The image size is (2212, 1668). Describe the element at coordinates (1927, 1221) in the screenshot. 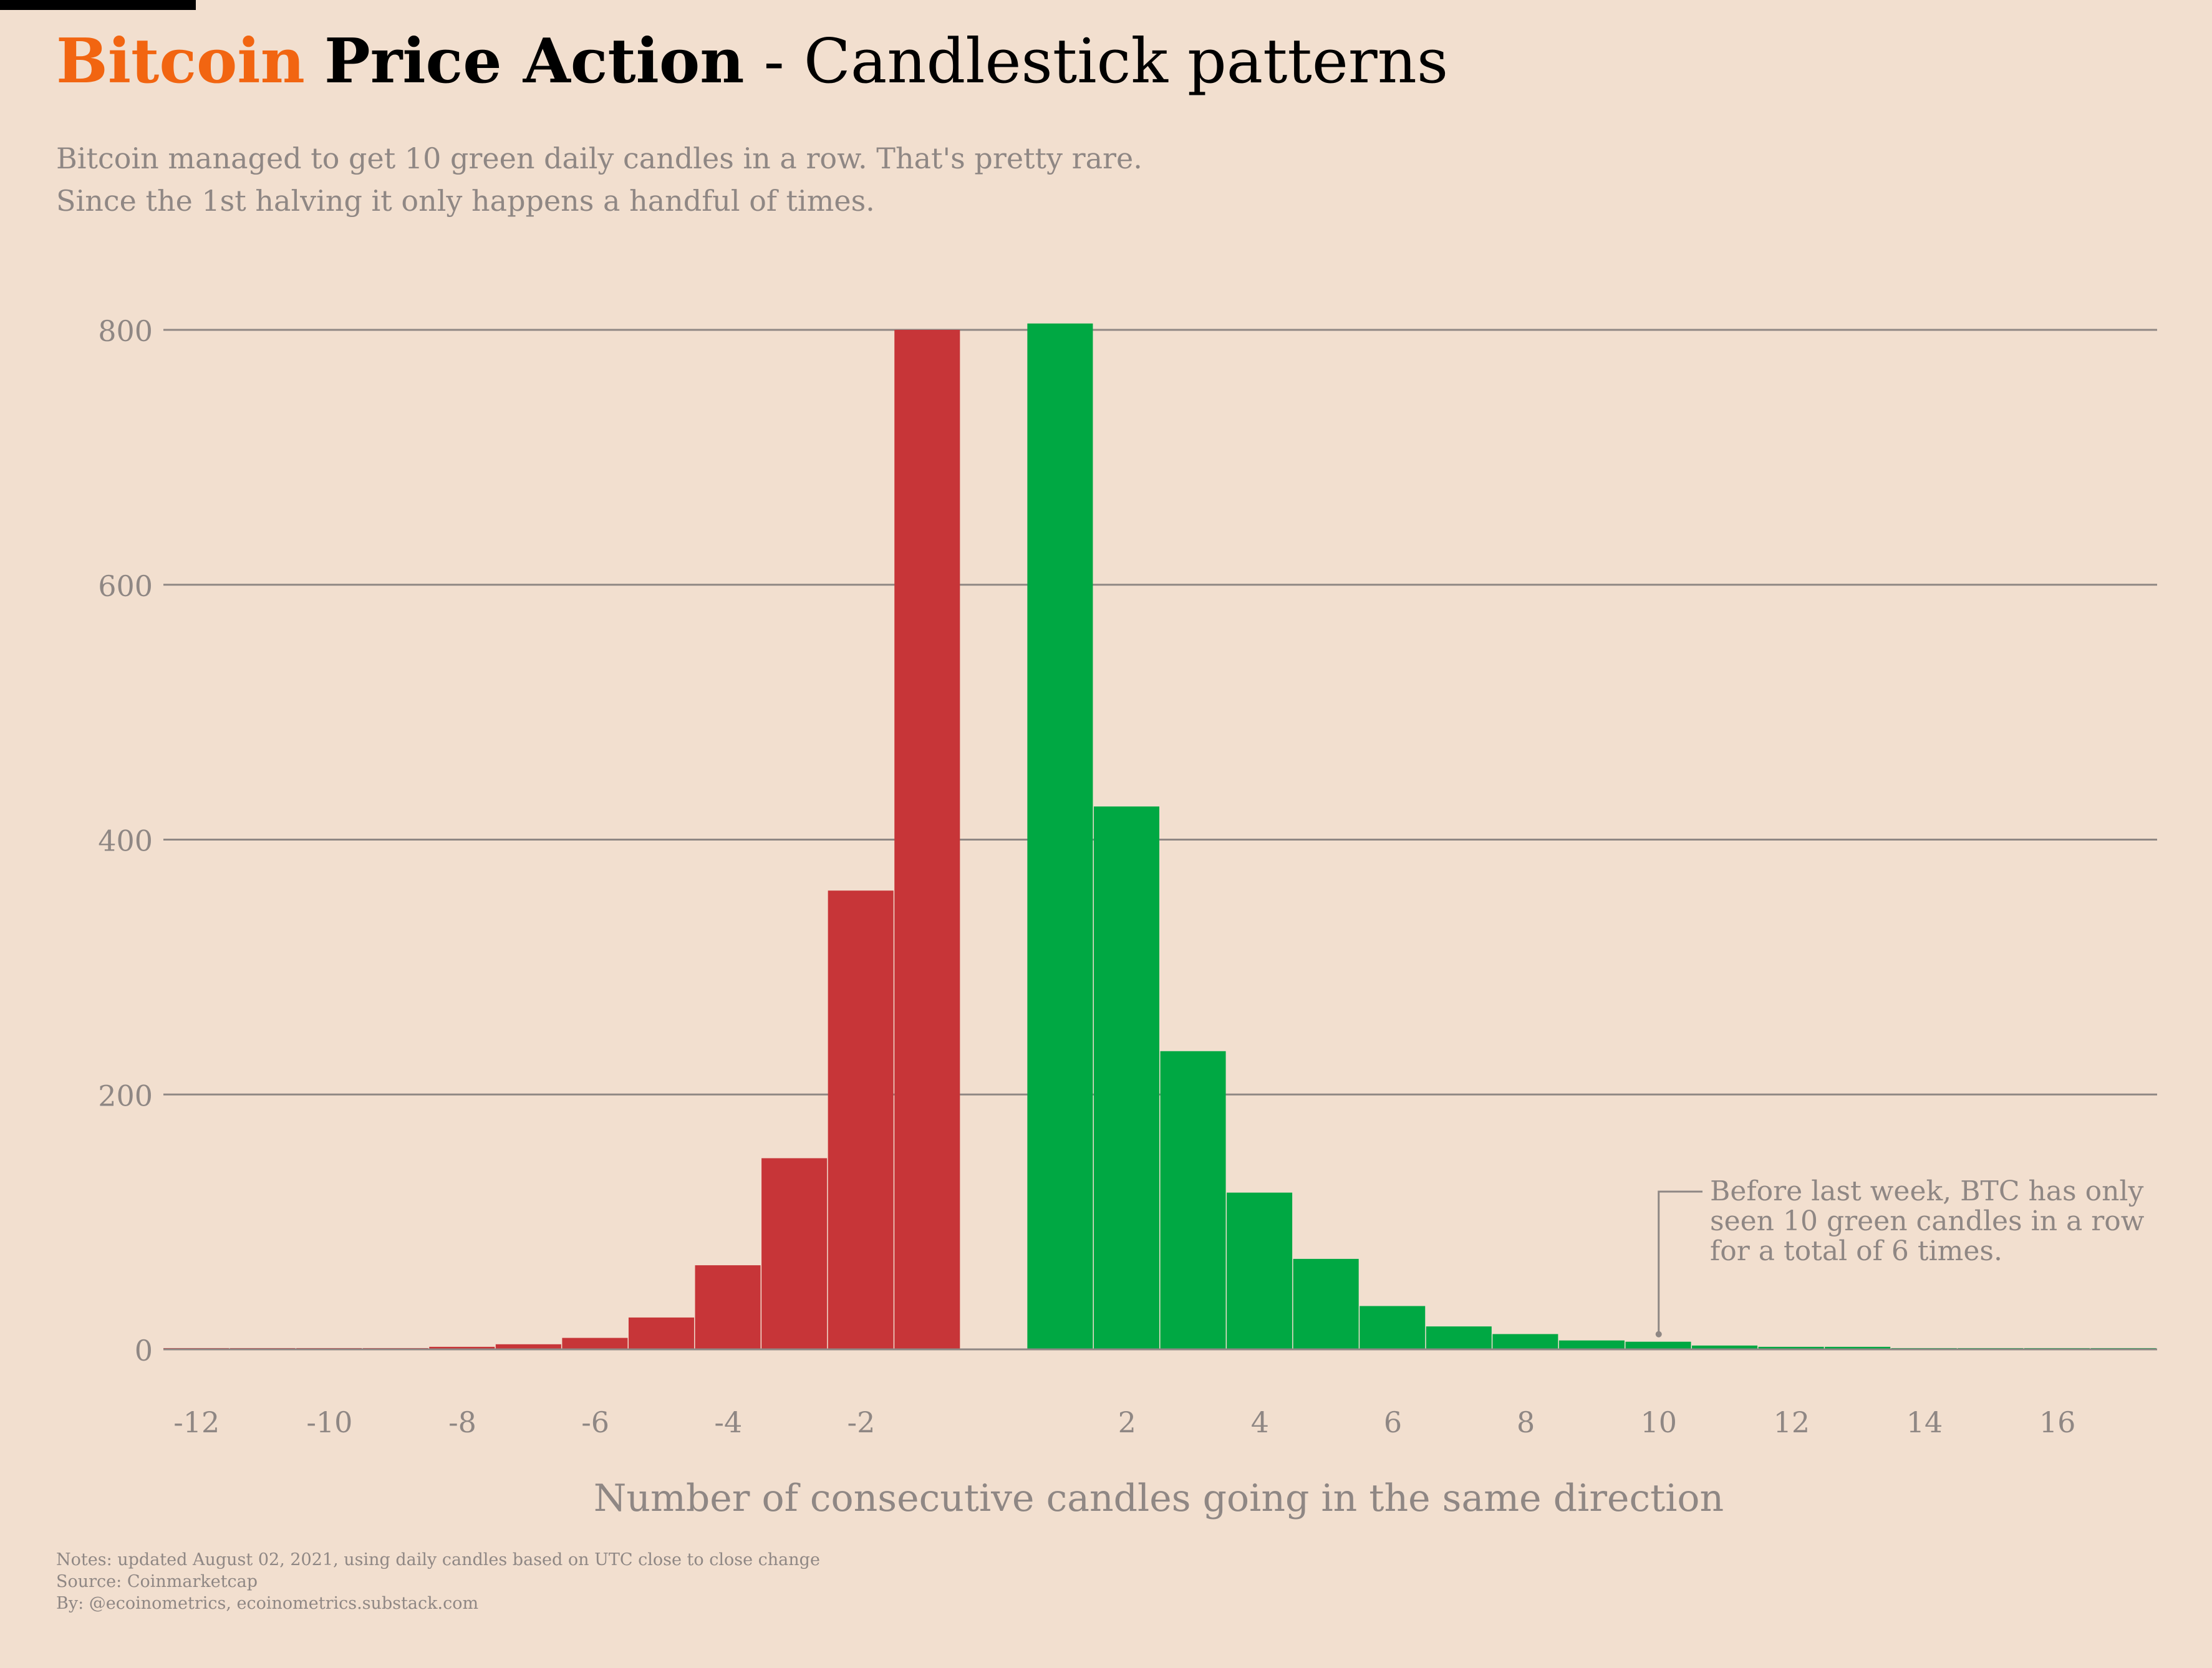

I see `annotation-text-line: seen 10 green candles in a row` at that location.